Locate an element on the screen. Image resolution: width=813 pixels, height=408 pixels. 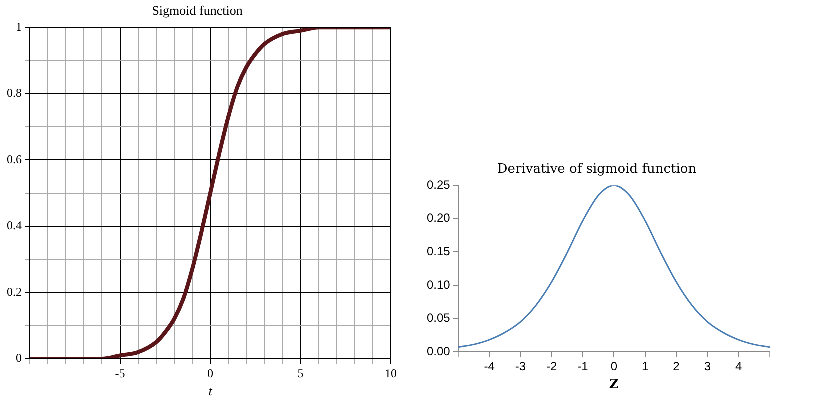
x-tick-label: -3 is located at coordinates (520, 367).